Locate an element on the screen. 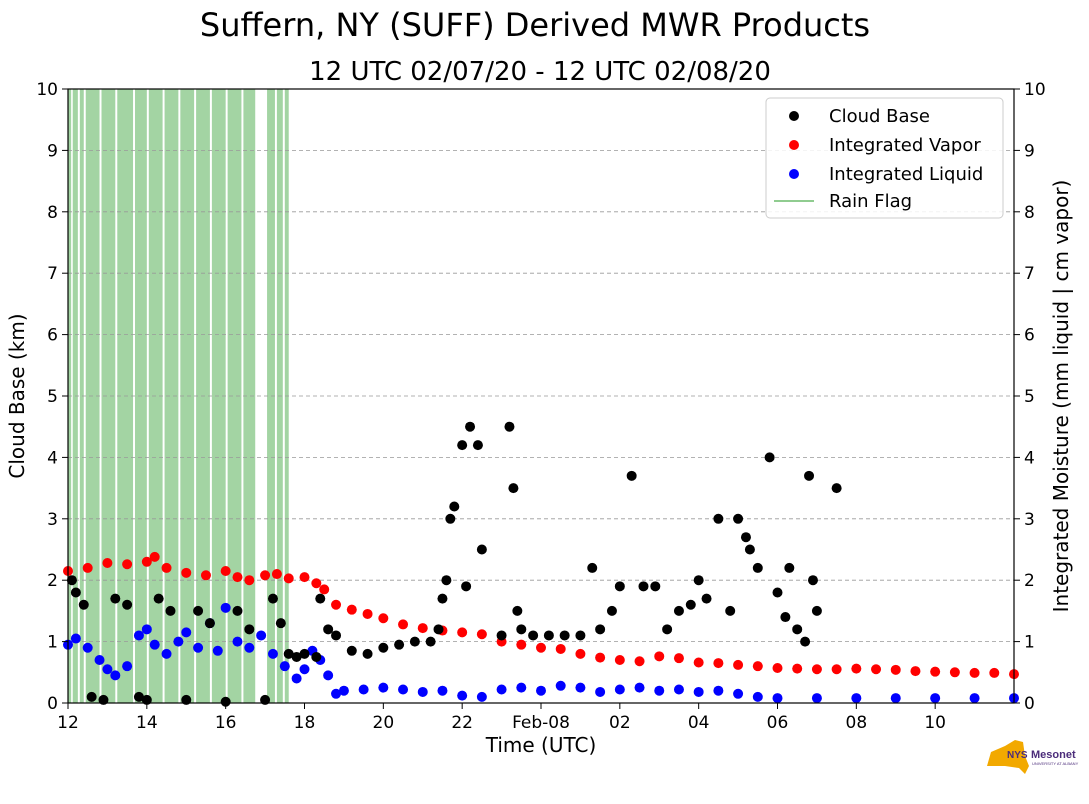 Image resolution: width=1089 pixels, height=804 pixels. y2-tick-label: 1 is located at coordinates (1029, 643).